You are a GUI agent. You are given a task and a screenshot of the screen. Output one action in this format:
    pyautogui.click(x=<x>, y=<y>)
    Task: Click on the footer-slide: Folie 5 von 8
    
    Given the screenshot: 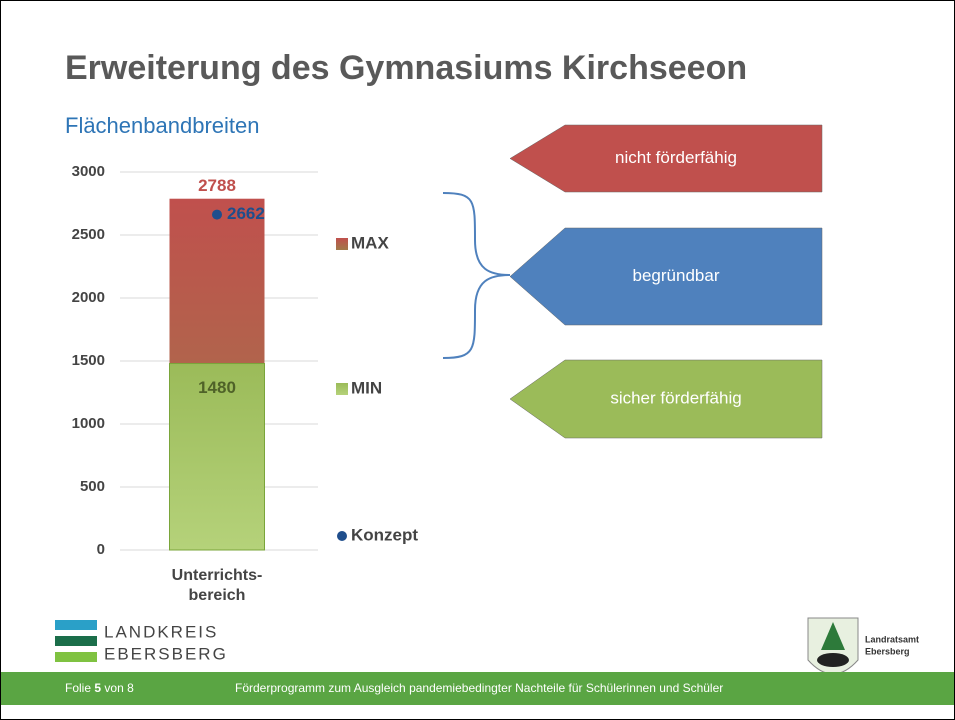 What is the action you would take?
    pyautogui.click(x=99, y=688)
    